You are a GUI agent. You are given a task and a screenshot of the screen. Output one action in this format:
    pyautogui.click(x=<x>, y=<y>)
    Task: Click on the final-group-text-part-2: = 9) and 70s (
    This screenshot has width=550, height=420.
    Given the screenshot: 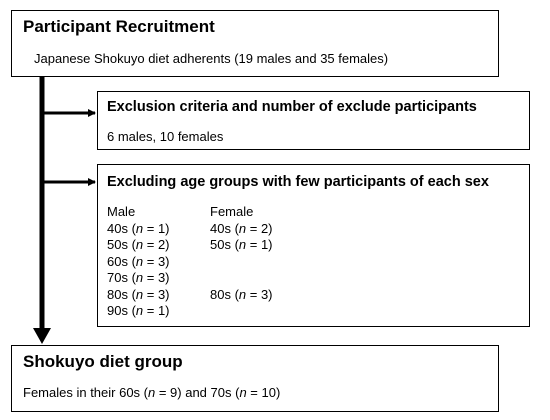 What is the action you would take?
    pyautogui.click(x=197, y=392)
    